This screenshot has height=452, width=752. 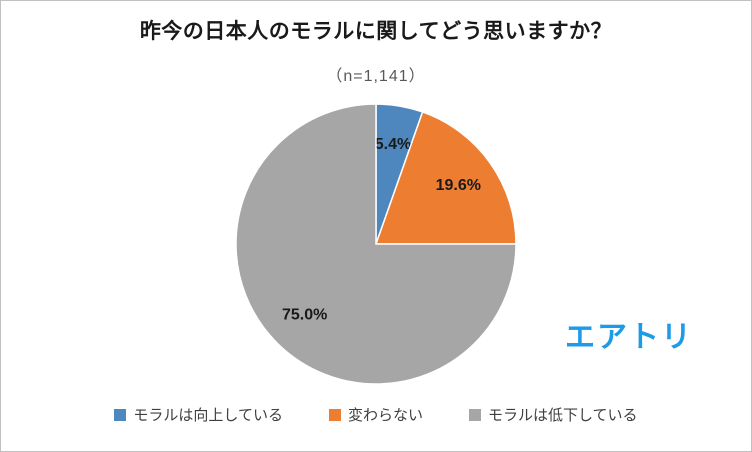 I want to click on legend-item-0: モラルは向上している, so click(x=198, y=414).